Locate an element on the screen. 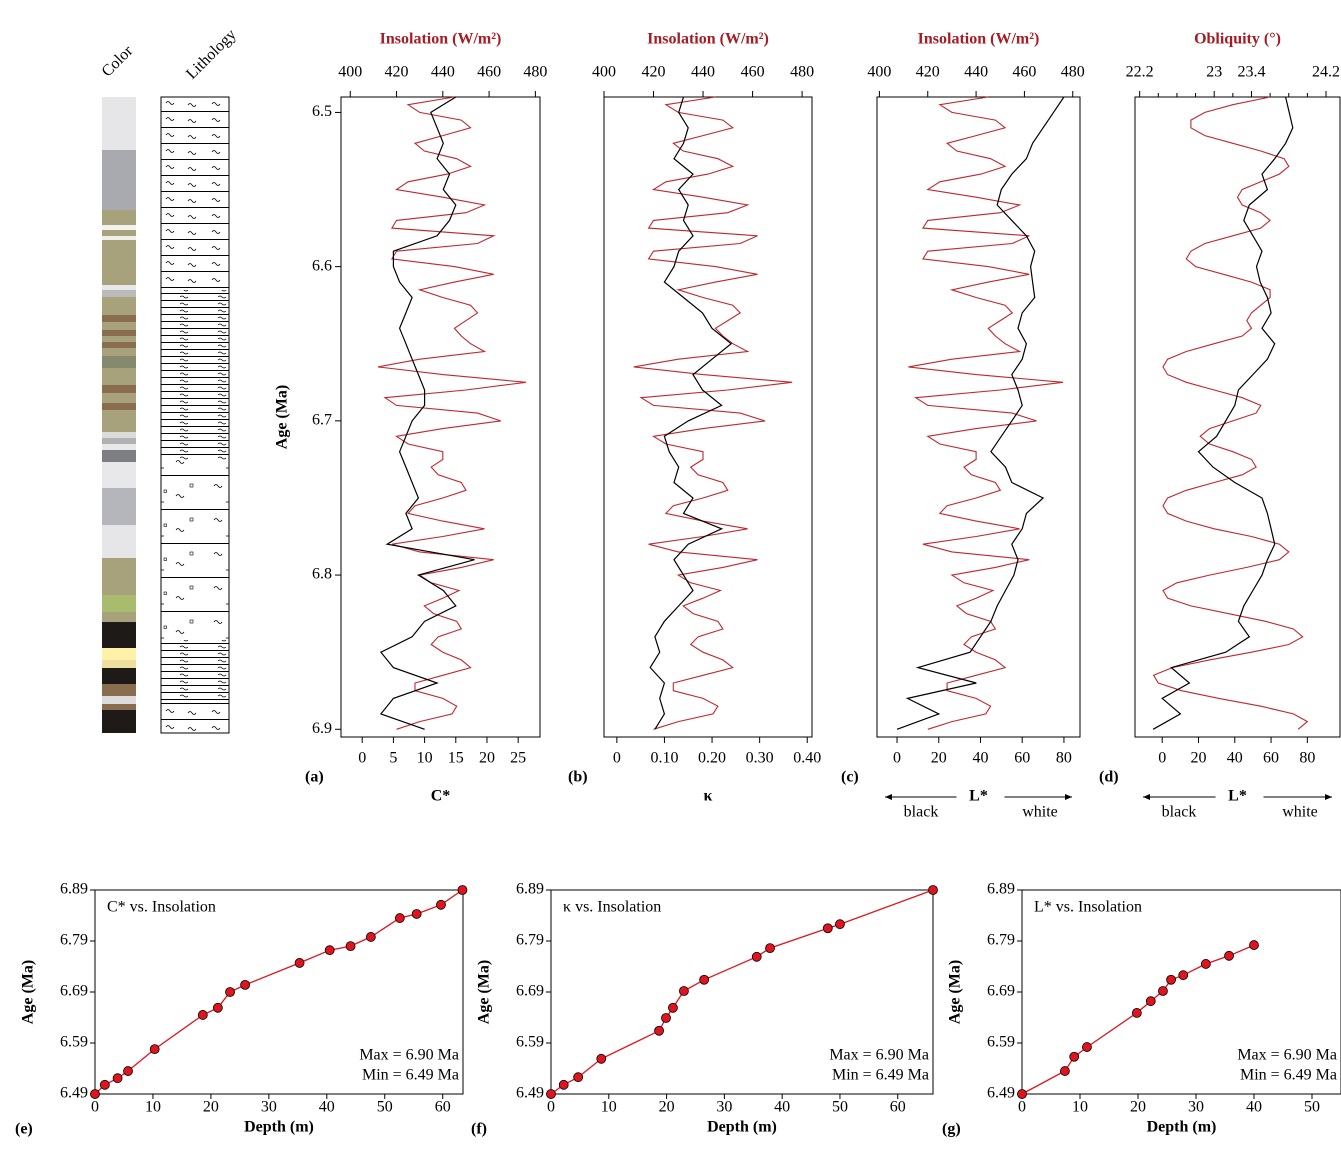 Image resolution: width=1341 pixels, height=1152 pixels. panel-title: L* vs. Insolation is located at coordinates (1088, 907).